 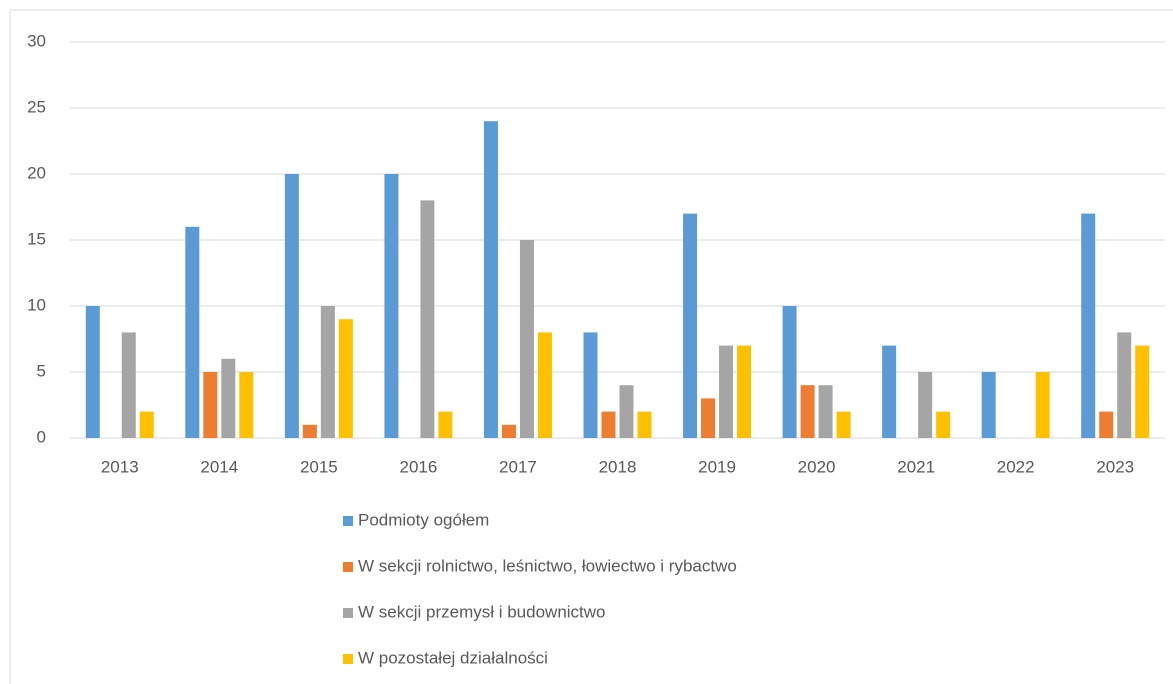 I want to click on y-tick-label: 30, so click(x=36, y=40).